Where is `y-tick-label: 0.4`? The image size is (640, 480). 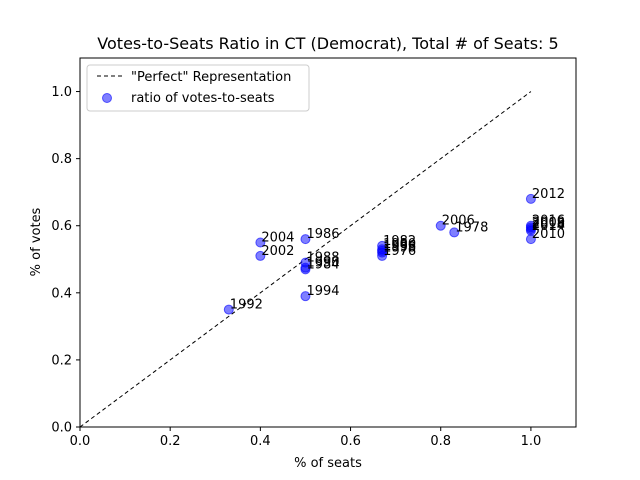 y-tick-label: 0.4 is located at coordinates (61, 293).